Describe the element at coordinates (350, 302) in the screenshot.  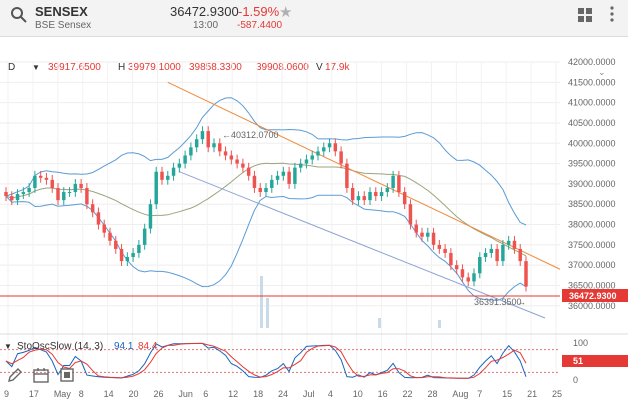
I see `volume-bars` at that location.